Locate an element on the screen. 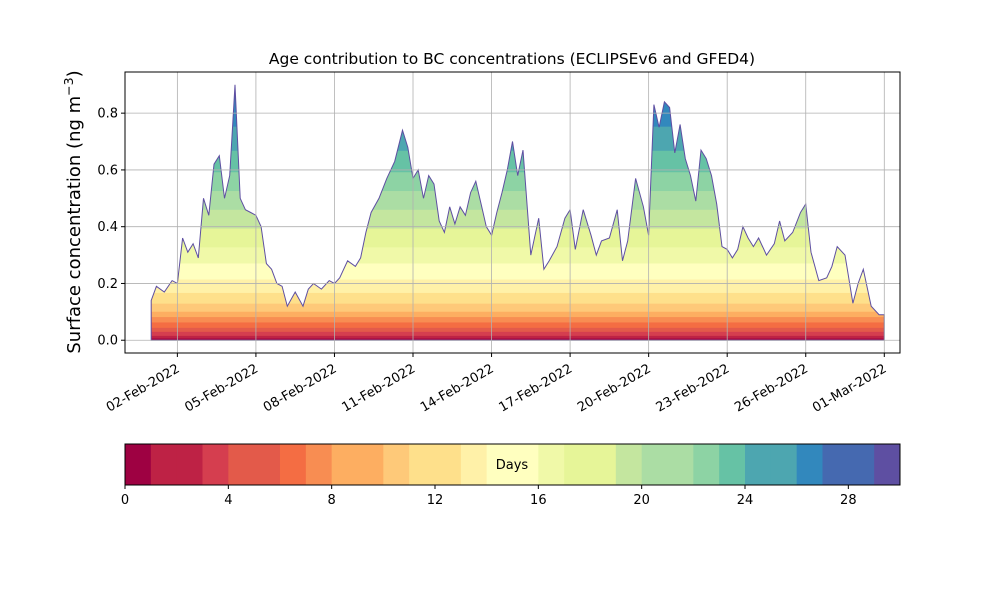 This screenshot has height=604, width=1000. colorbar-frame is located at coordinates (512, 464).